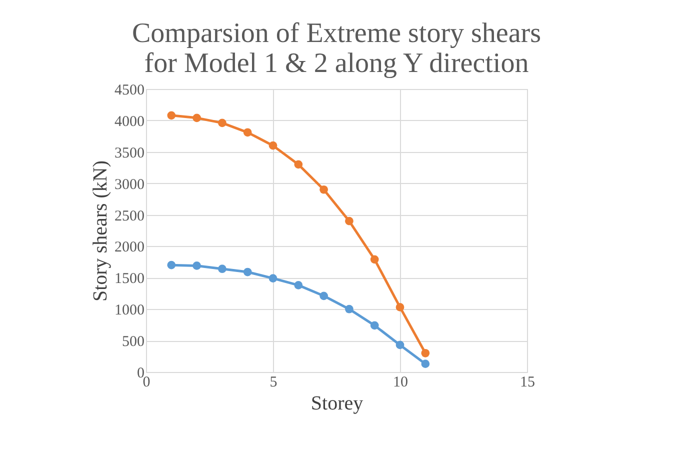 The width and height of the screenshot is (686, 473). What do you see at coordinates (129, 122) in the screenshot?
I see `y-tick-label: 4000` at bounding box center [129, 122].